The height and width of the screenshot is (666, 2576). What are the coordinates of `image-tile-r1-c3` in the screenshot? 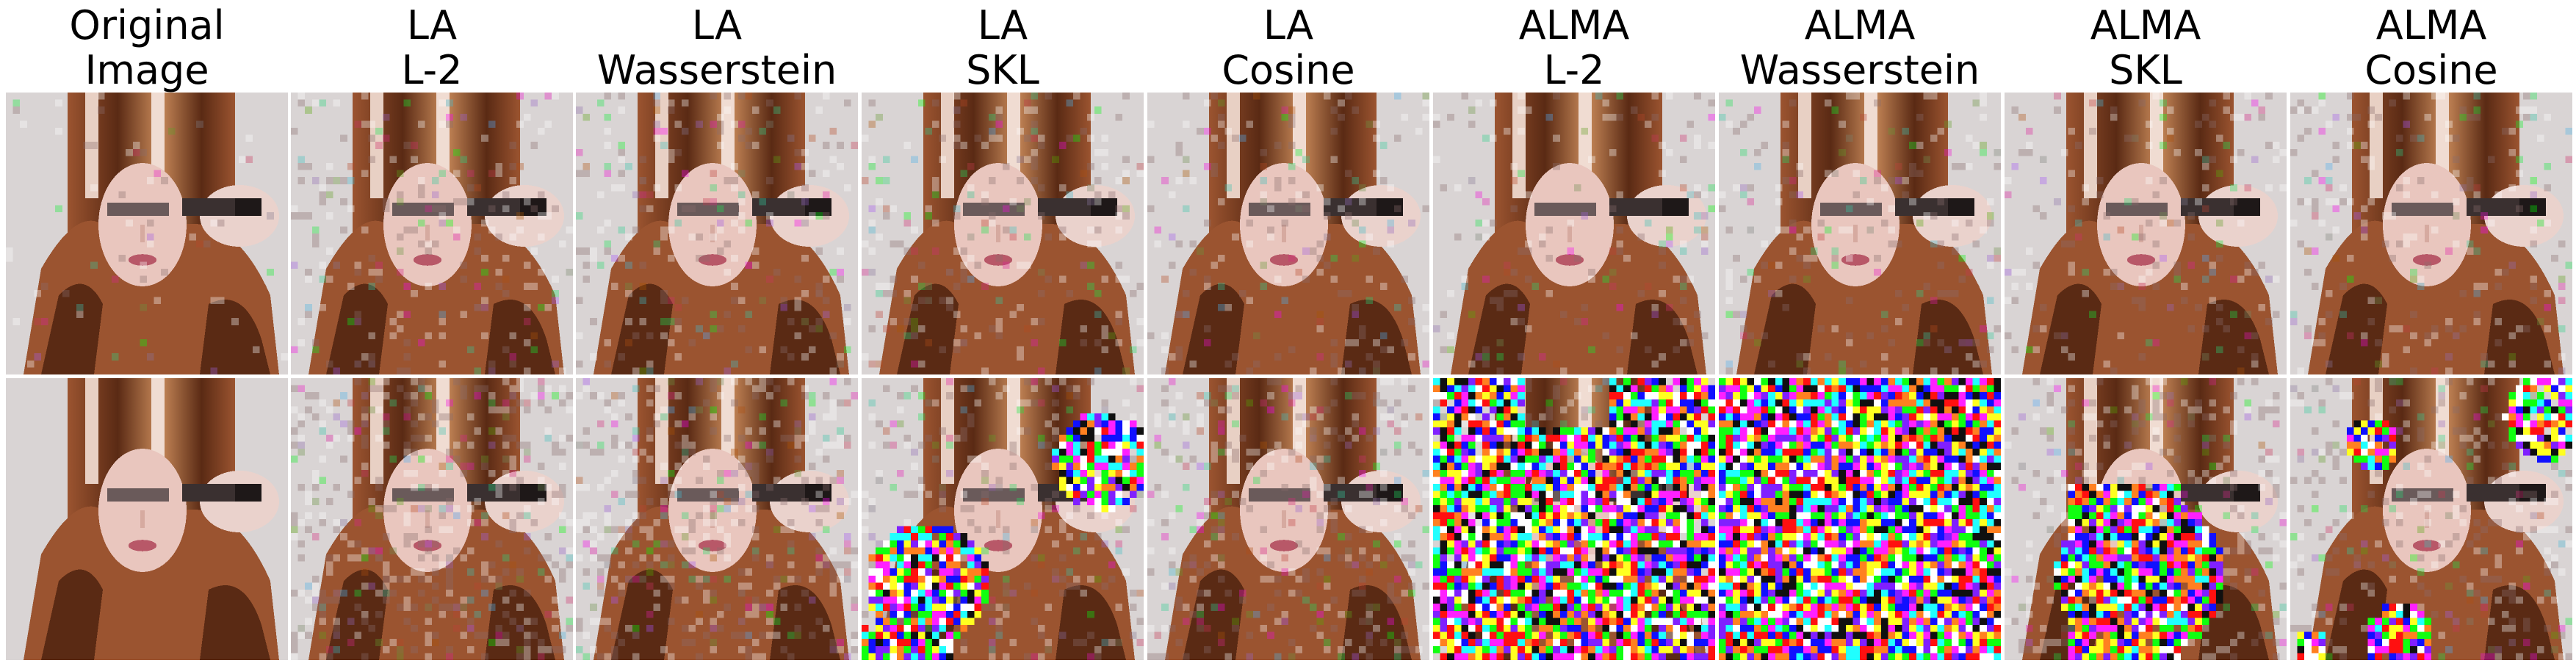 It's located at (717, 233).